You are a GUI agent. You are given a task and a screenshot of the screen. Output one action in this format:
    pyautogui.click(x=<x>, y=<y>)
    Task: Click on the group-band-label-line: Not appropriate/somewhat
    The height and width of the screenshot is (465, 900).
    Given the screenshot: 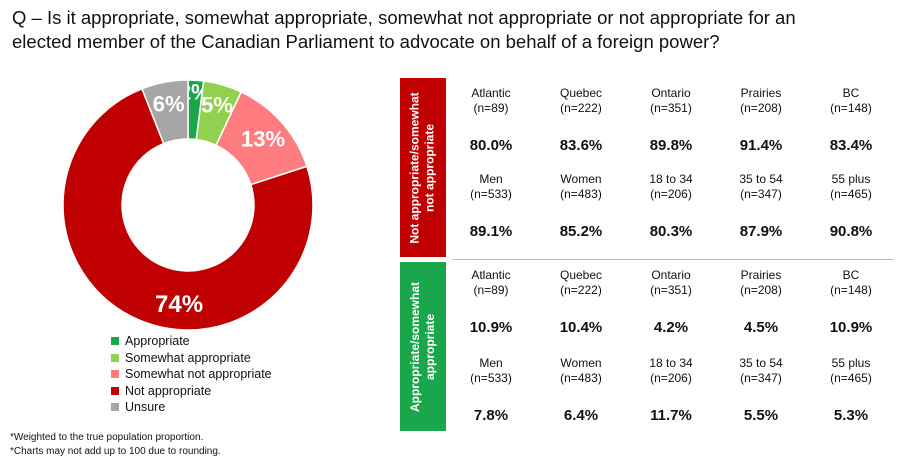 What is the action you would take?
    pyautogui.click(x=415, y=167)
    